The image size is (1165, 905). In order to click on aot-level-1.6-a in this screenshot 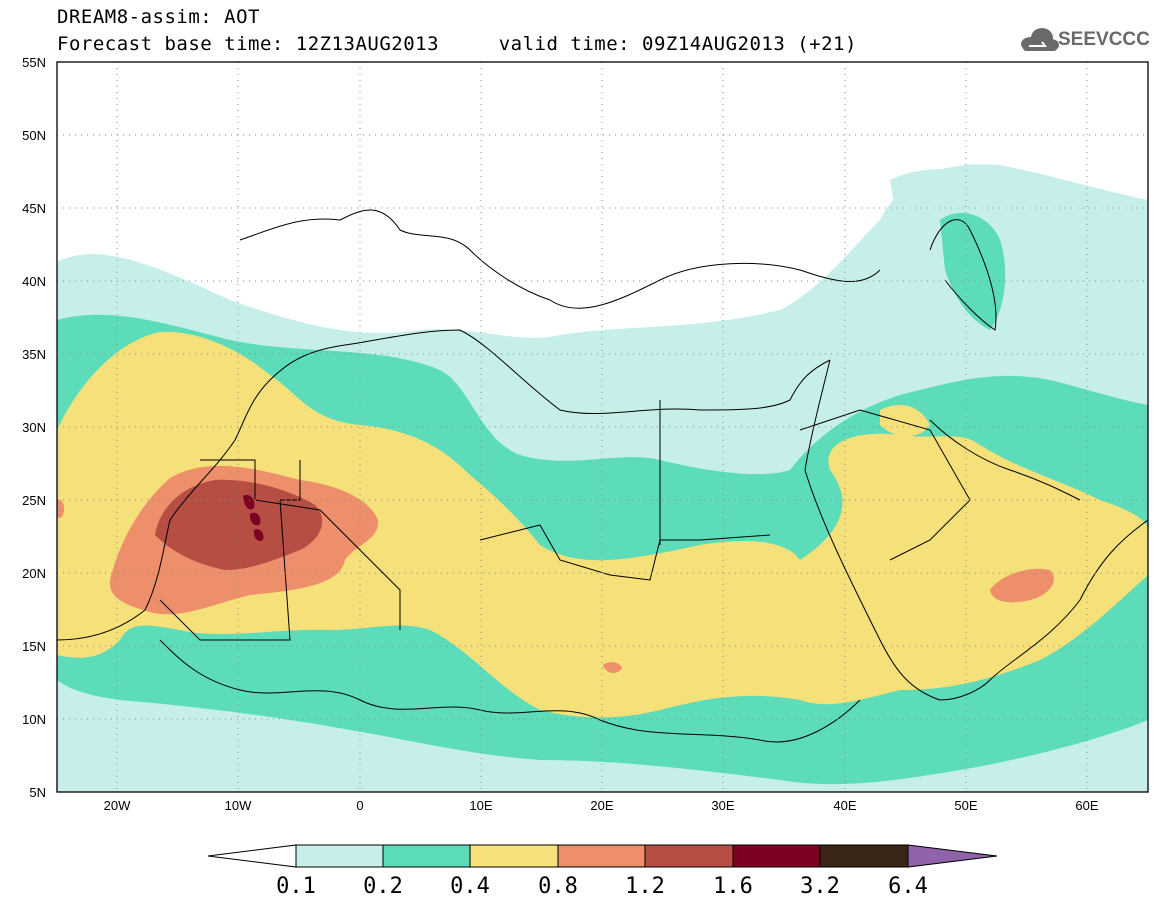, I will do `click(249, 502)`.